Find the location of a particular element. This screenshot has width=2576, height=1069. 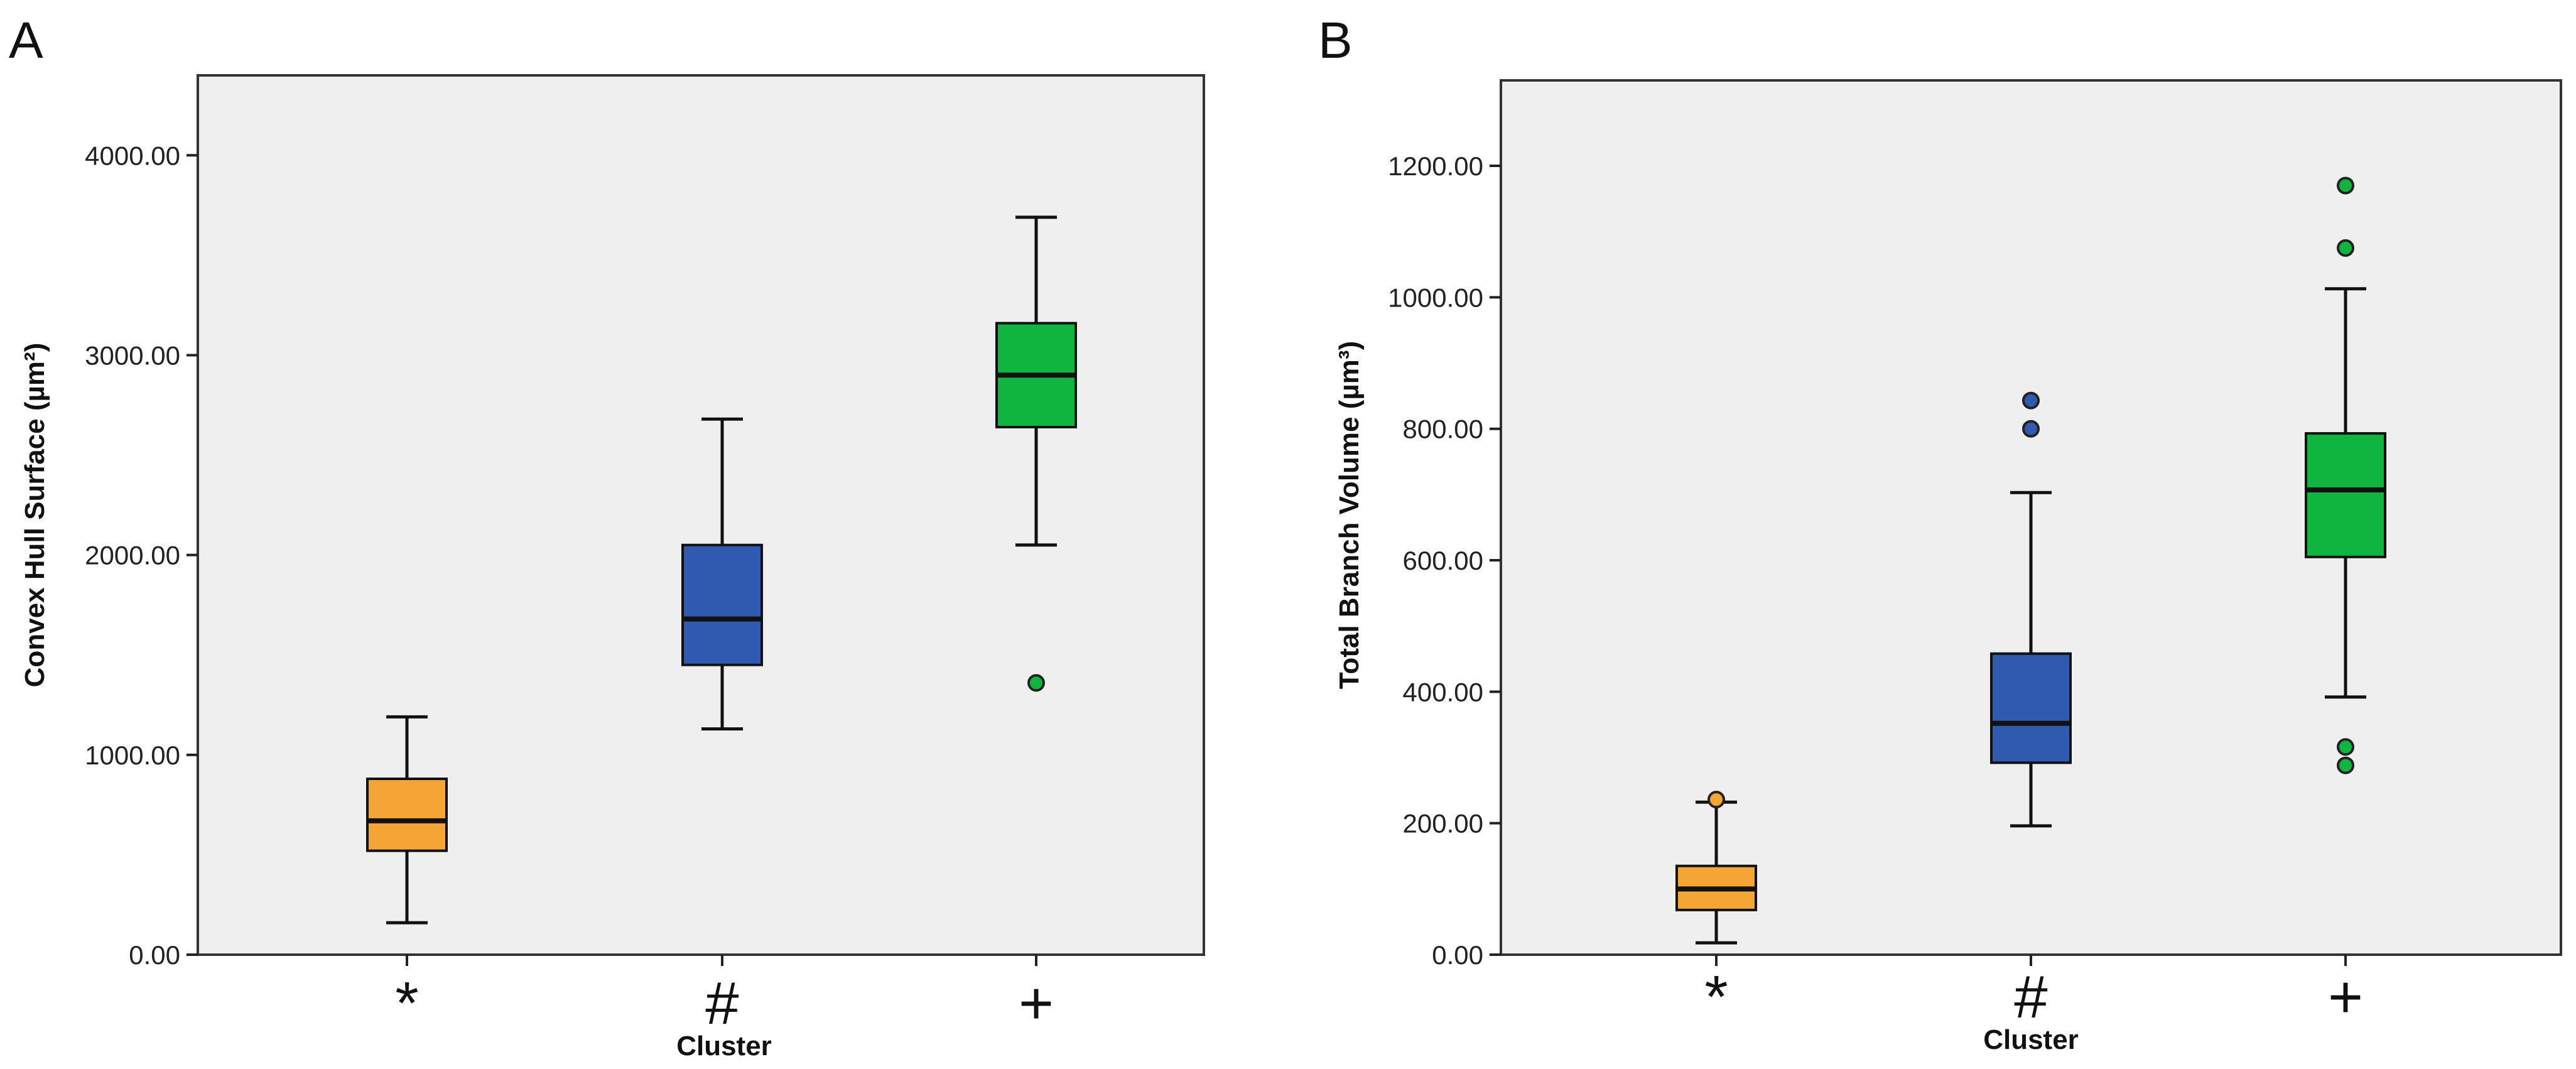

y-tick-label: 400.00 is located at coordinates (1443, 692).